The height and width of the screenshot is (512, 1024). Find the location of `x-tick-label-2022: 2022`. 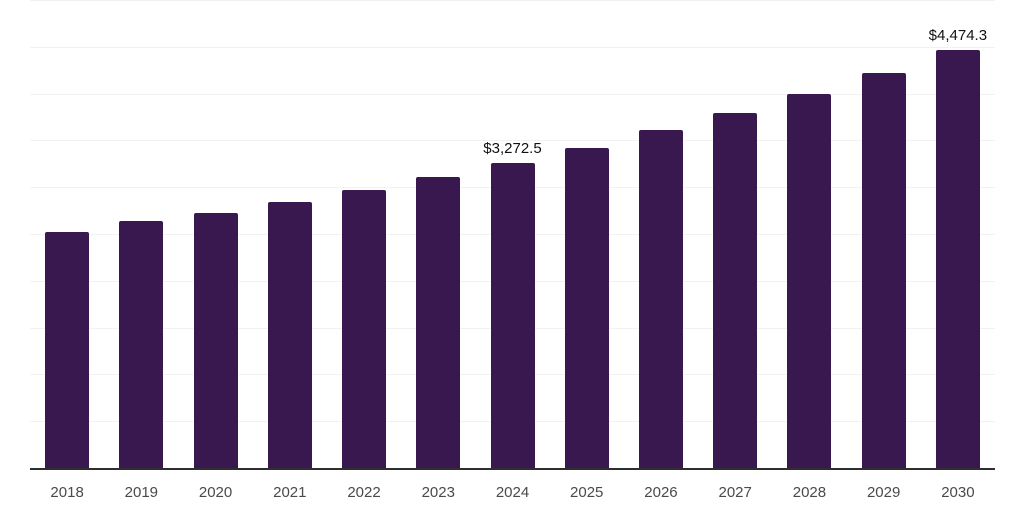

x-tick-label-2022: 2022 is located at coordinates (364, 492).